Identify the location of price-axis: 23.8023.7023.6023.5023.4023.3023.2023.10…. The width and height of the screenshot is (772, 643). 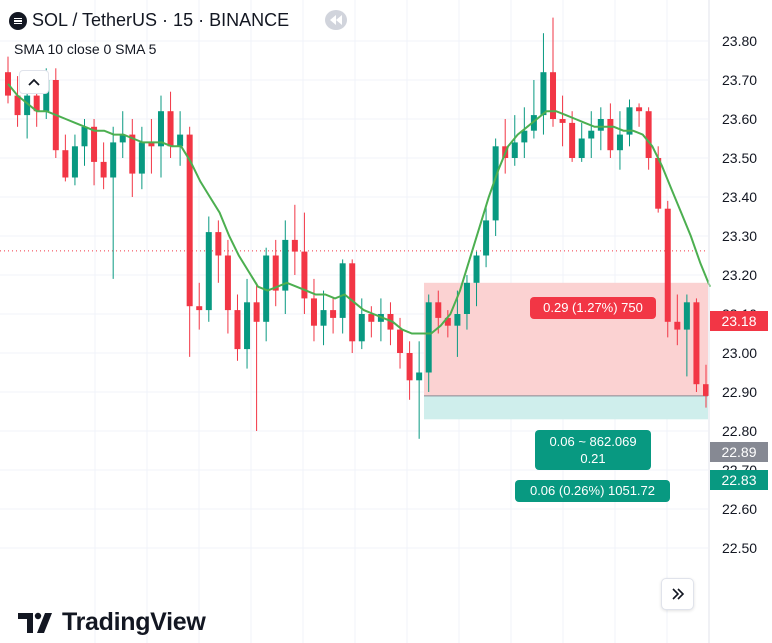
(732, 321).